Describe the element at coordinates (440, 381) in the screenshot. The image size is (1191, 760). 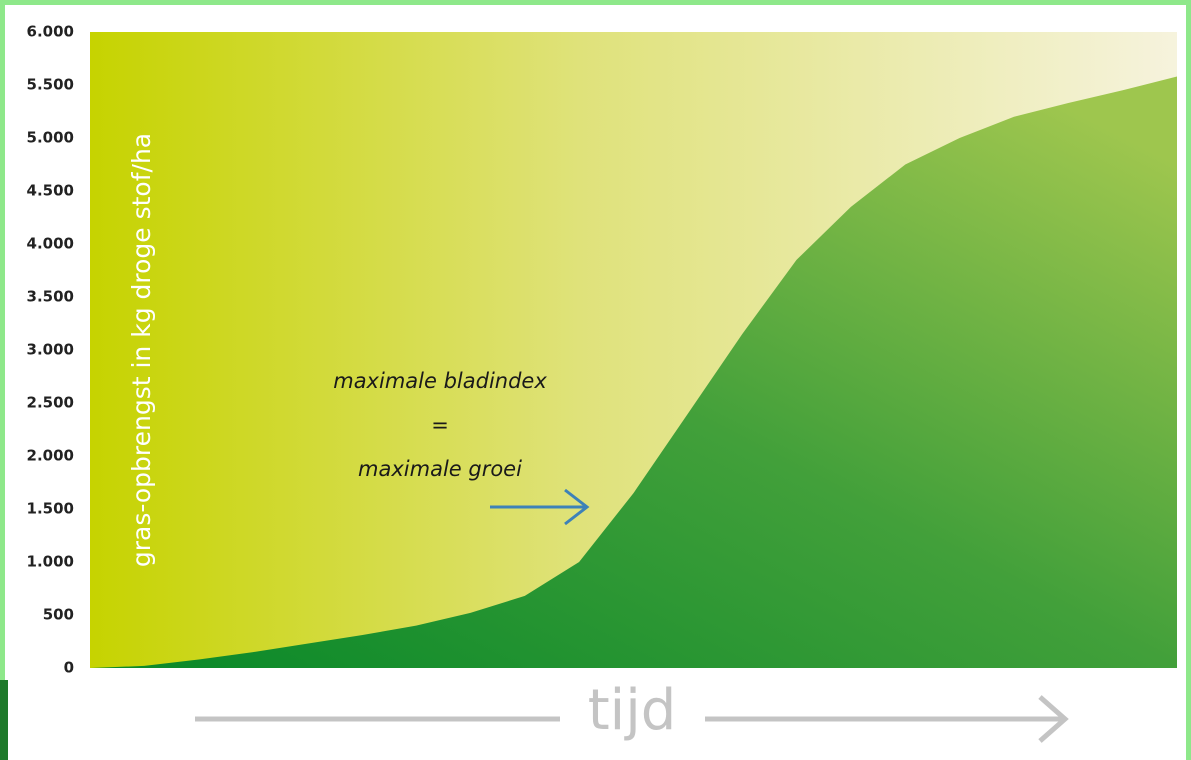
I see `annotation: maximale bladindex` at that location.